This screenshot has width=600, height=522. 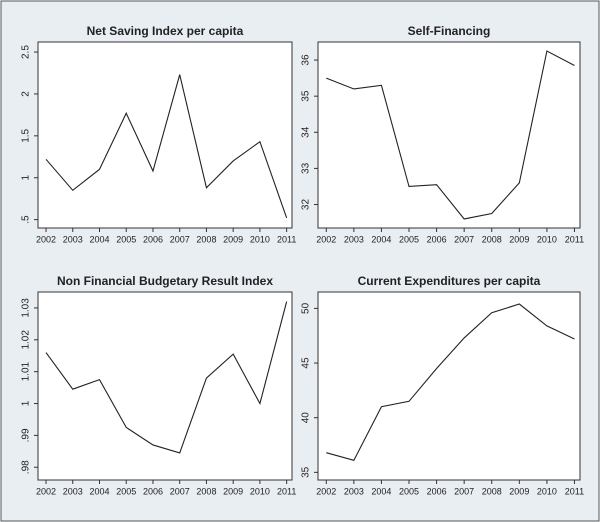 What do you see at coordinates (26, 371) in the screenshot?
I see `y-tick-label: 1.01` at bounding box center [26, 371].